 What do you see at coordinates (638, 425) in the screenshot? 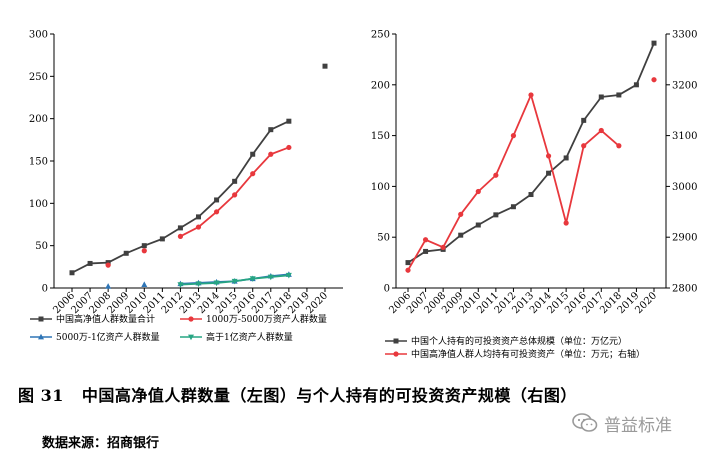
I see `watermark-text: 普益标准` at bounding box center [638, 425].